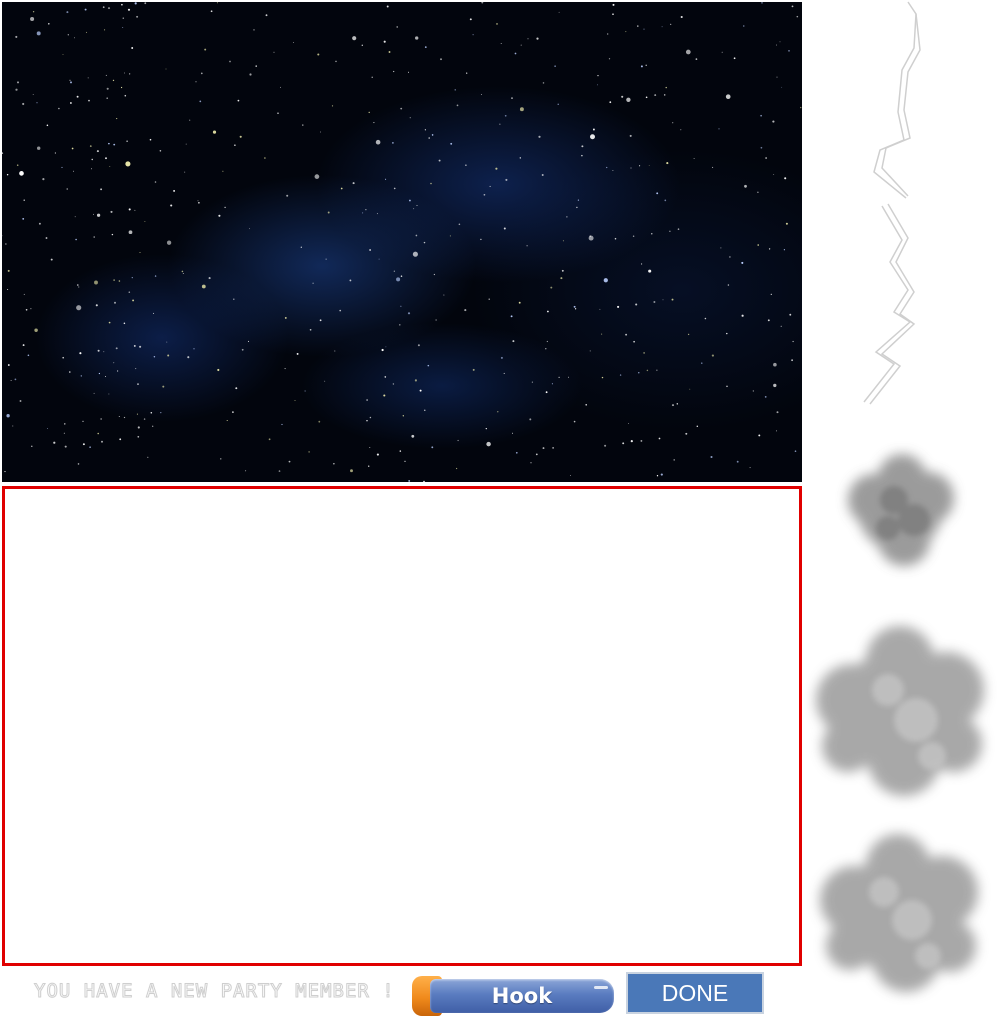 The width and height of the screenshot is (1008, 1026). I want to click on hook-button-label: Hook, so click(522, 996).